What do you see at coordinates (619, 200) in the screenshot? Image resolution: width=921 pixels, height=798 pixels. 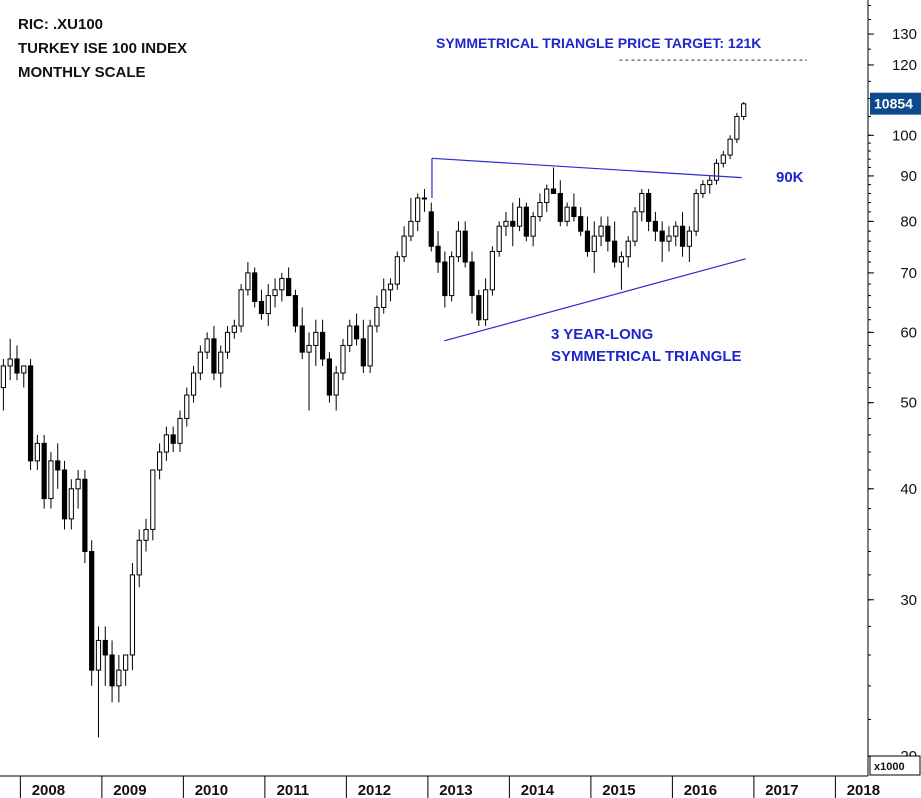 I see `trendline-layer` at bounding box center [619, 200].